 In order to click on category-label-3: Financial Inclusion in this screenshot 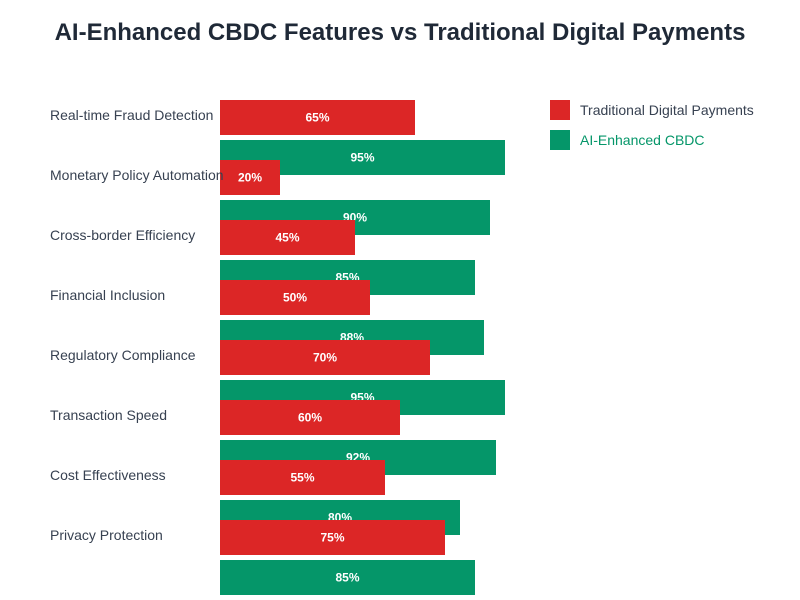, I will do `click(107, 295)`.